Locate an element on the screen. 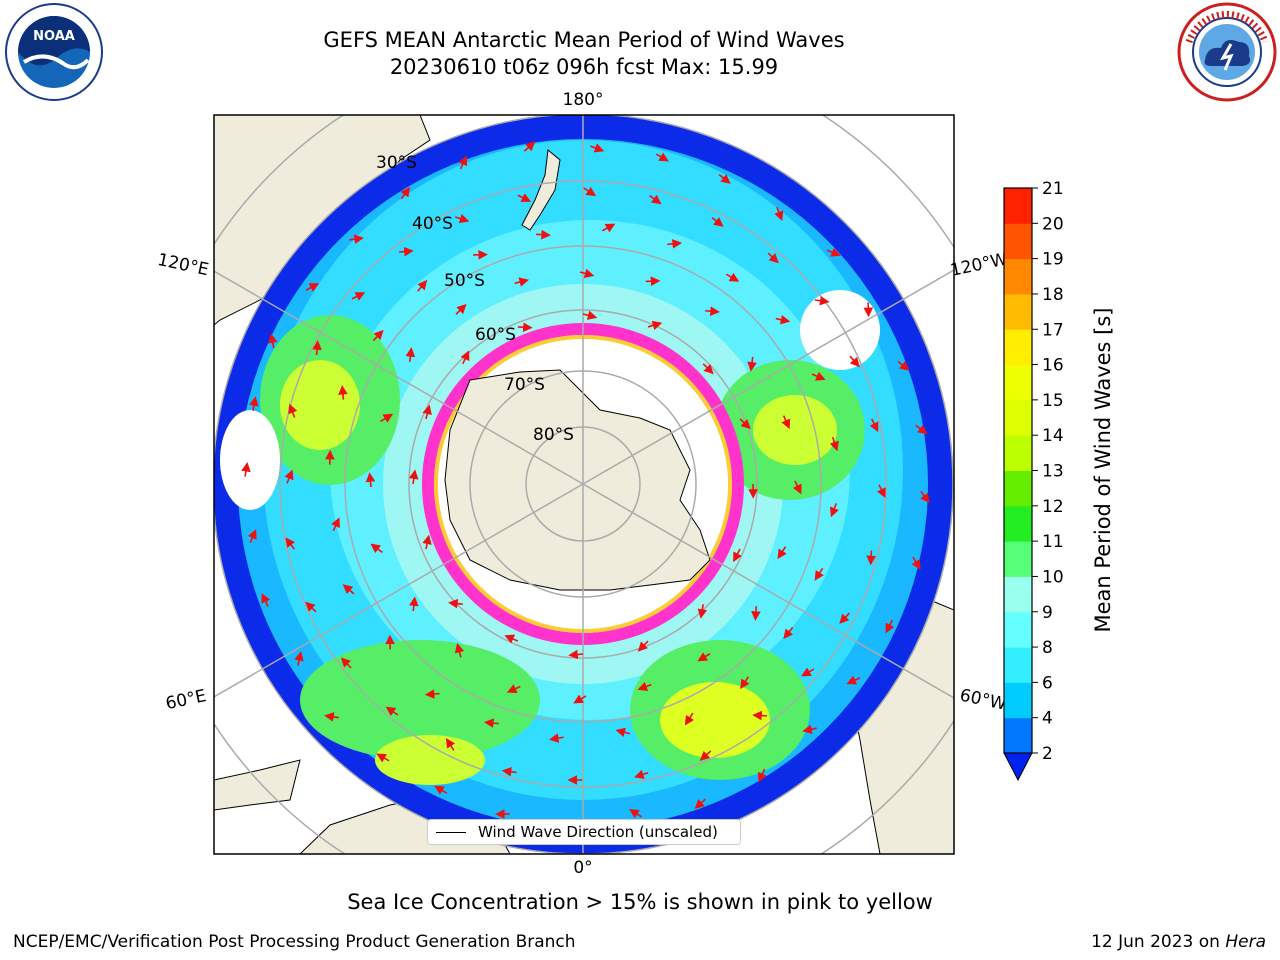  colorbar-tick-label: 15 is located at coordinates (1053, 401).